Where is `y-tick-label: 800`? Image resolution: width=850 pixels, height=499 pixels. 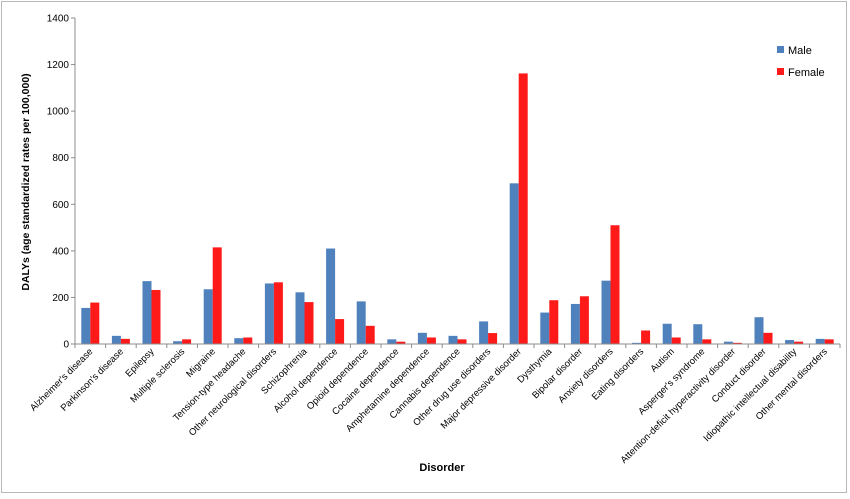 y-tick-label: 800 is located at coordinates (60, 158).